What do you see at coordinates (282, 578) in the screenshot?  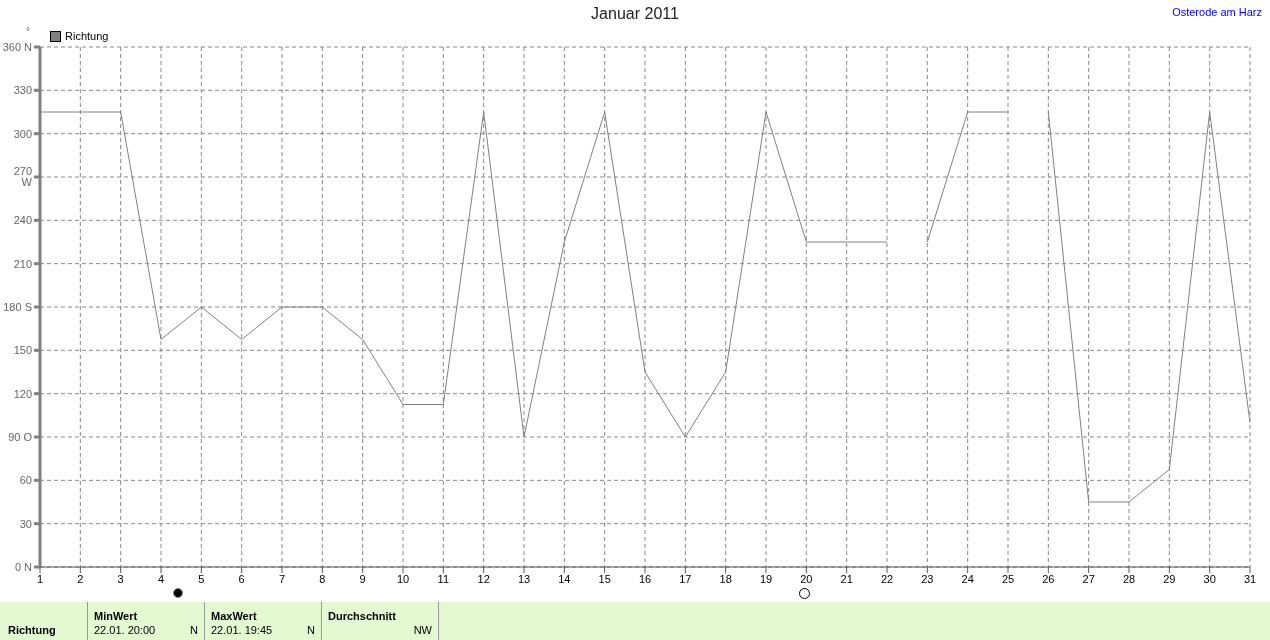 I see `x-tick-label: 7` at bounding box center [282, 578].